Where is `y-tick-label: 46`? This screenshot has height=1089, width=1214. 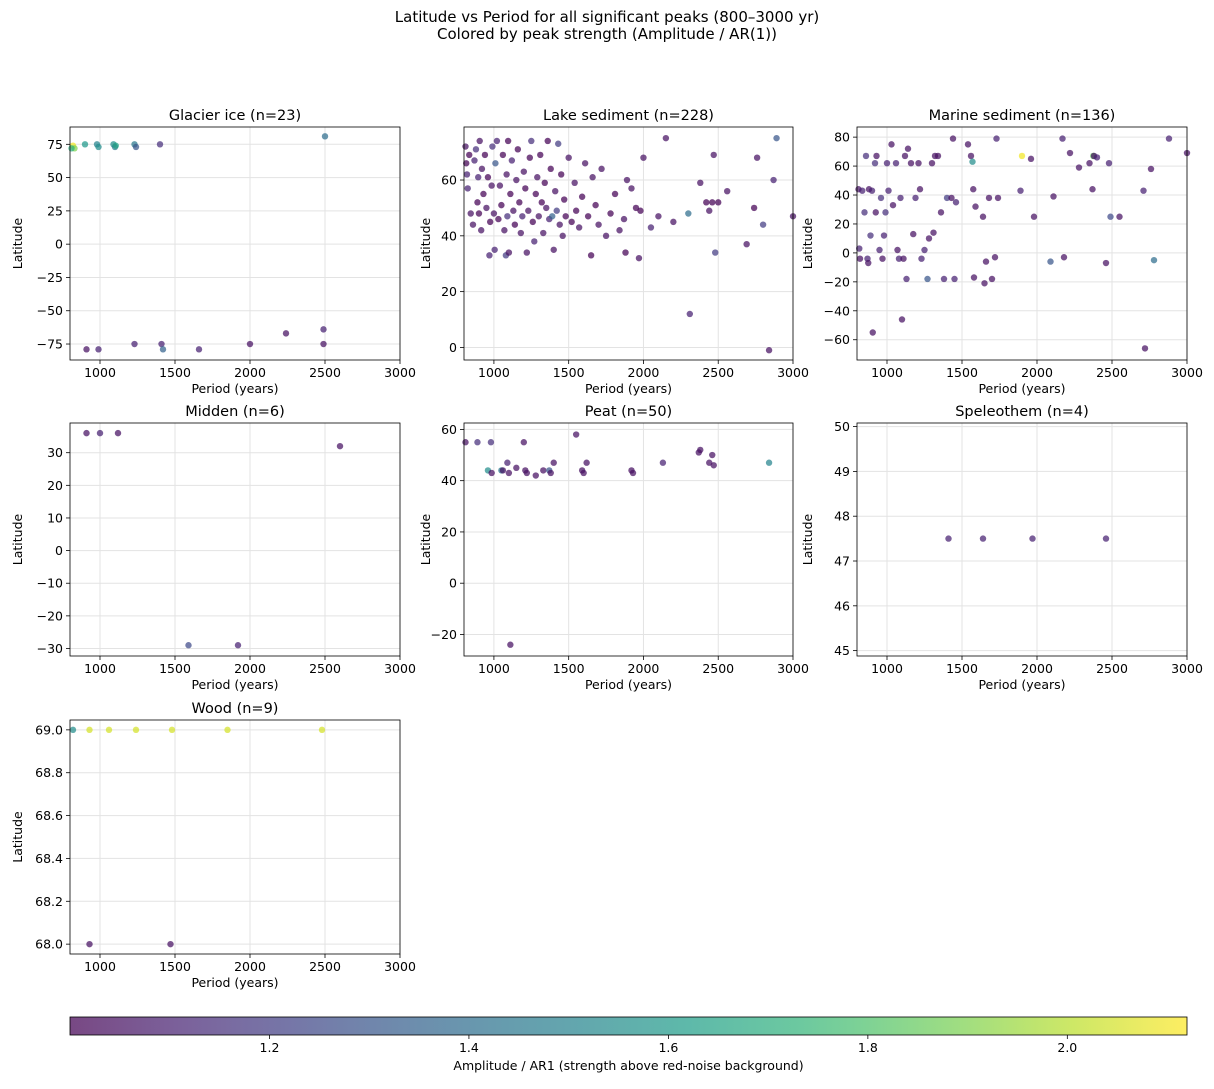 y-tick-label: 46 is located at coordinates (842, 605).